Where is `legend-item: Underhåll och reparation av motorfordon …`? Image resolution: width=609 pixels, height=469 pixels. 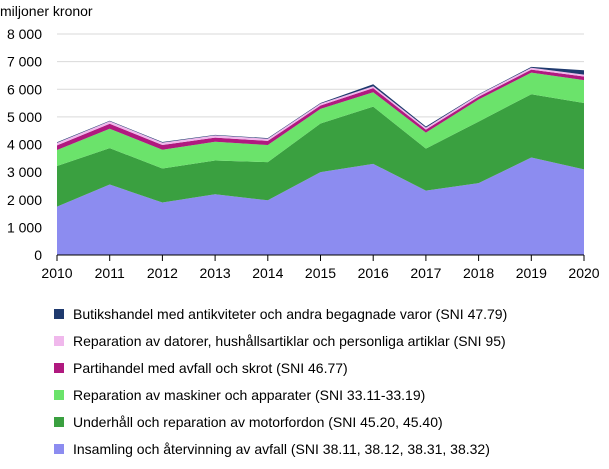 legend-item: Underhåll och reparation av motorfordon … is located at coordinates (329, 421).